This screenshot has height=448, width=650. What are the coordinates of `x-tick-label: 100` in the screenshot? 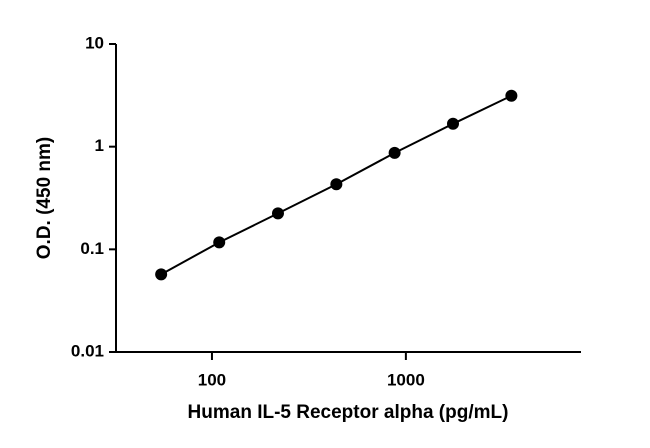 It's located at (212, 379).